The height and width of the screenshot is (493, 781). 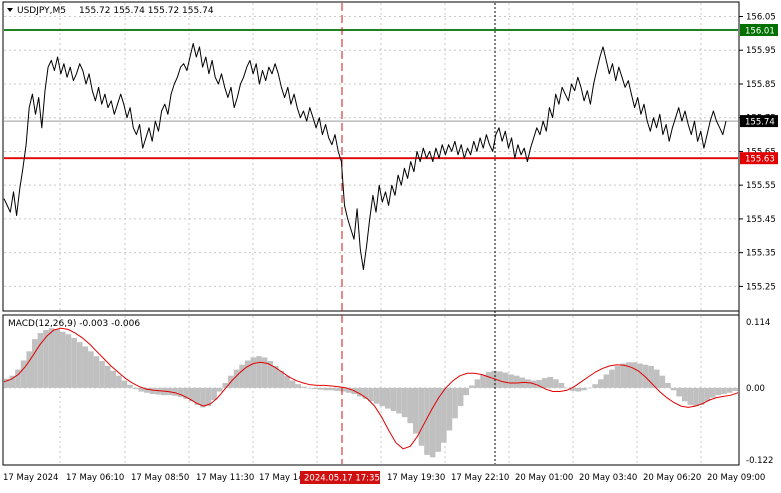 I want to click on time-tick-label: 20 May 06:20, so click(x=672, y=478).